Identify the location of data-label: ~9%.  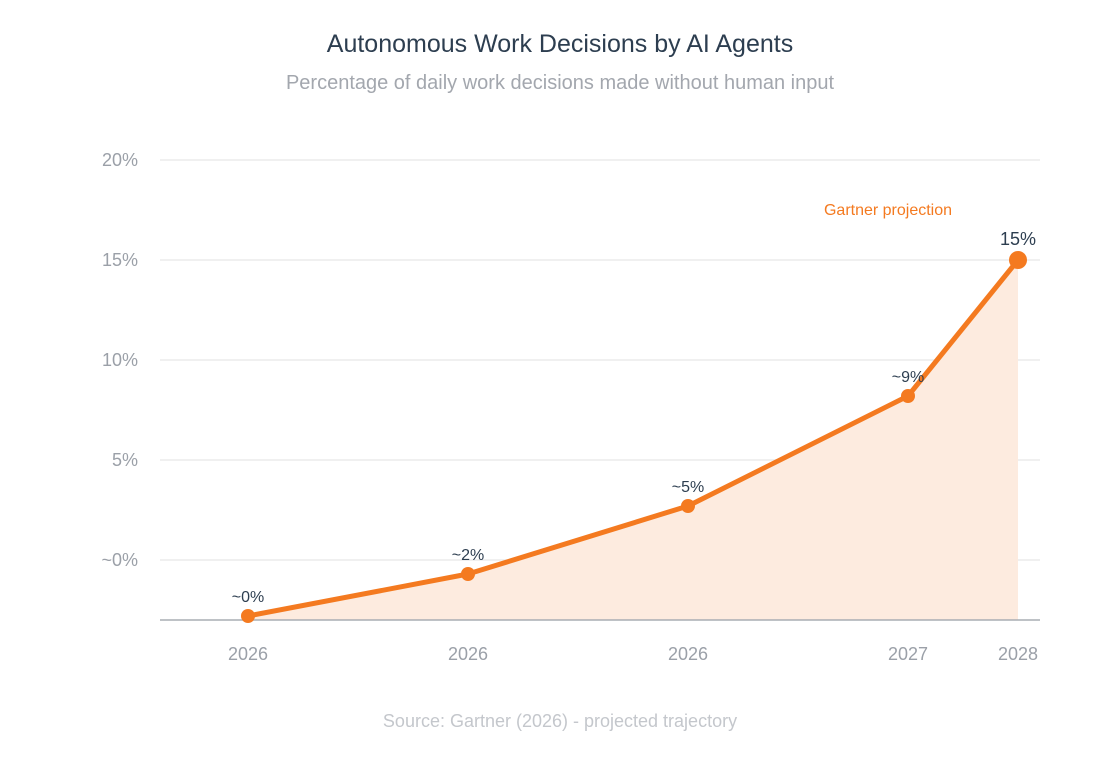
(908, 377).